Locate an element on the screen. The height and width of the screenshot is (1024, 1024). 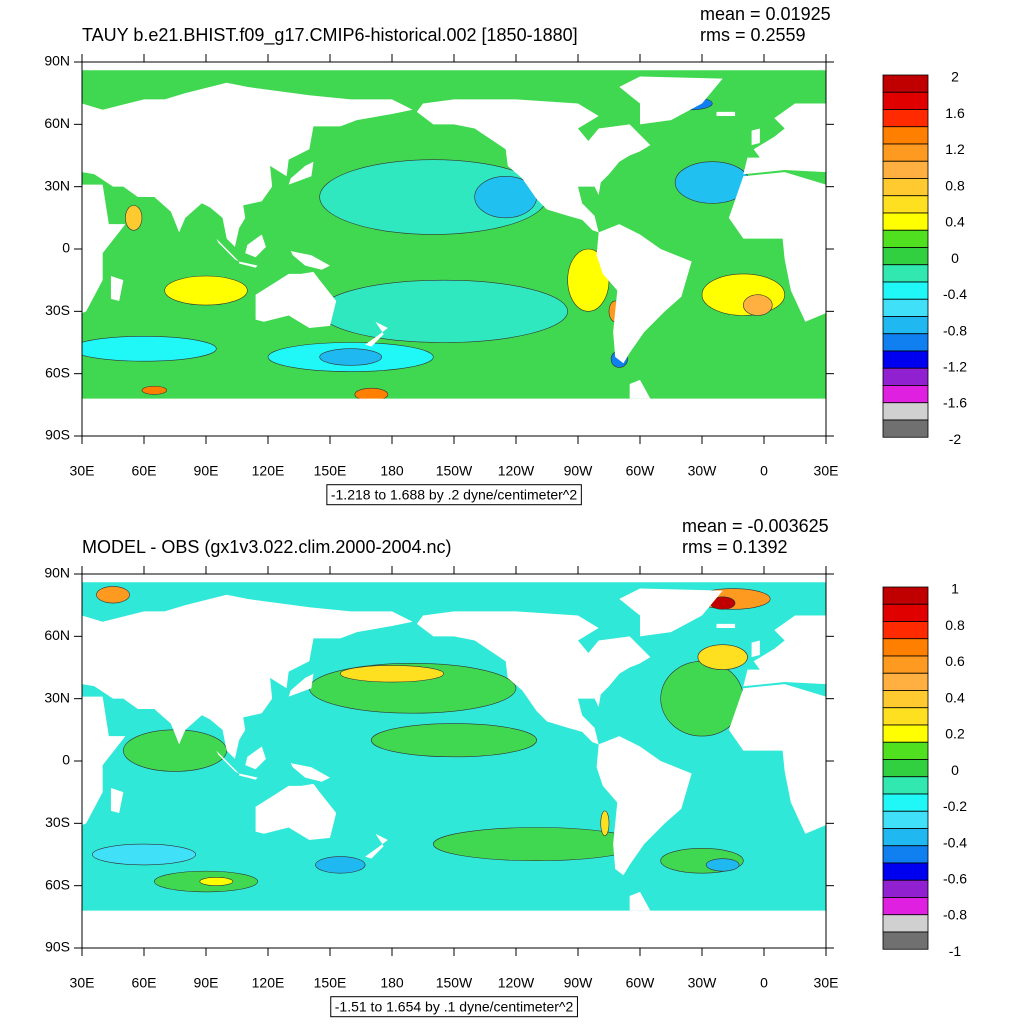
colorbar-label: 0.4 is located at coordinates (955, 222).